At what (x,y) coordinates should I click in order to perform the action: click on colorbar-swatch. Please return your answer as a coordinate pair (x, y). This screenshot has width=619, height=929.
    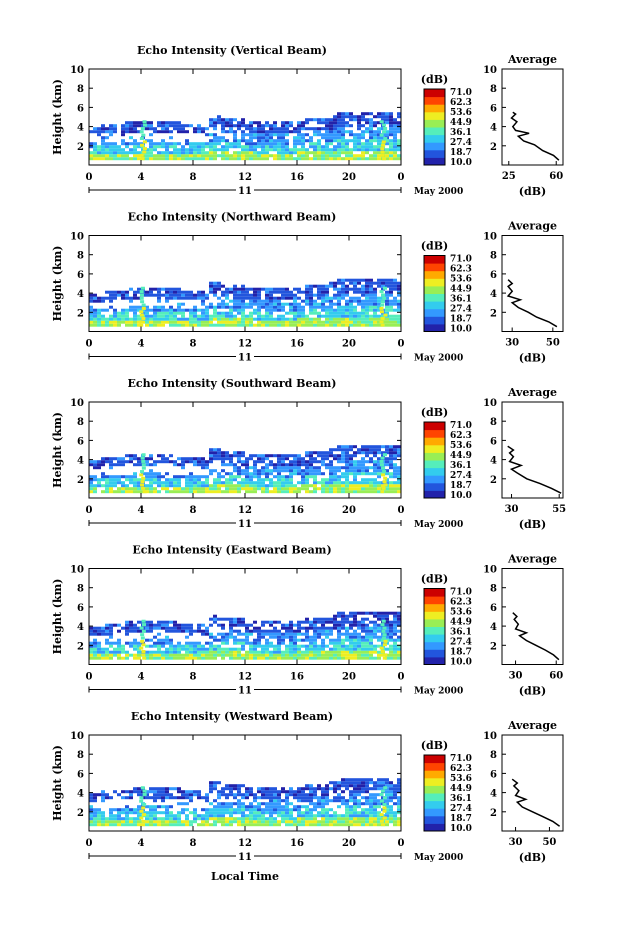
    Looking at the image, I should click on (434, 615).